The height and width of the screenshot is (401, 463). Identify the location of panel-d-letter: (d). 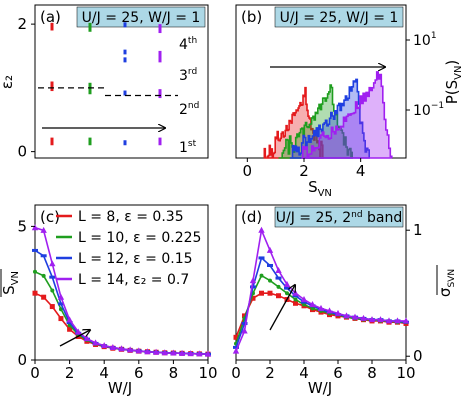
(251, 217).